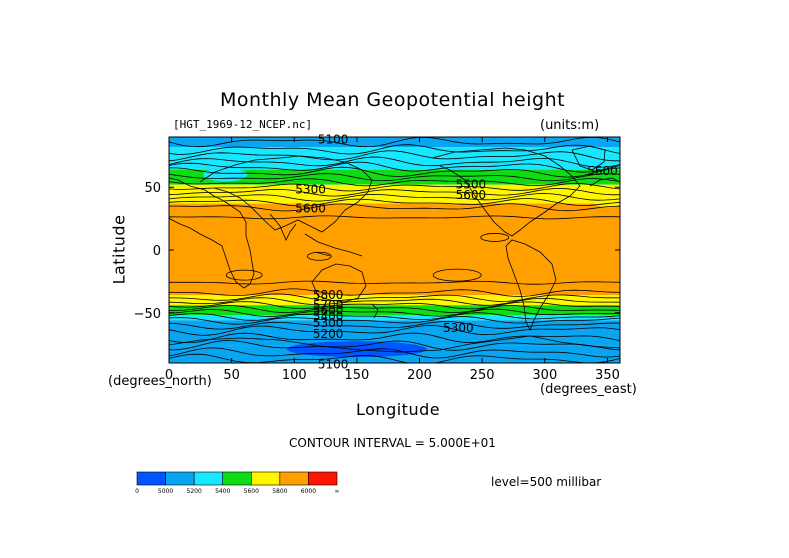 This screenshot has height=558, width=789. Describe the element at coordinates (119, 249) in the screenshot. I see `y-axis-label: Latitude` at that location.